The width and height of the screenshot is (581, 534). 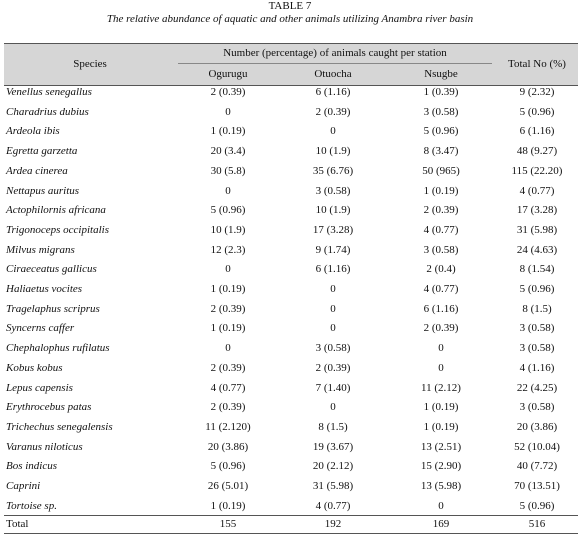 What do you see at coordinates (333, 170) in the screenshot?
I see `data-cell: 35 (6.76)` at bounding box center [333, 170].